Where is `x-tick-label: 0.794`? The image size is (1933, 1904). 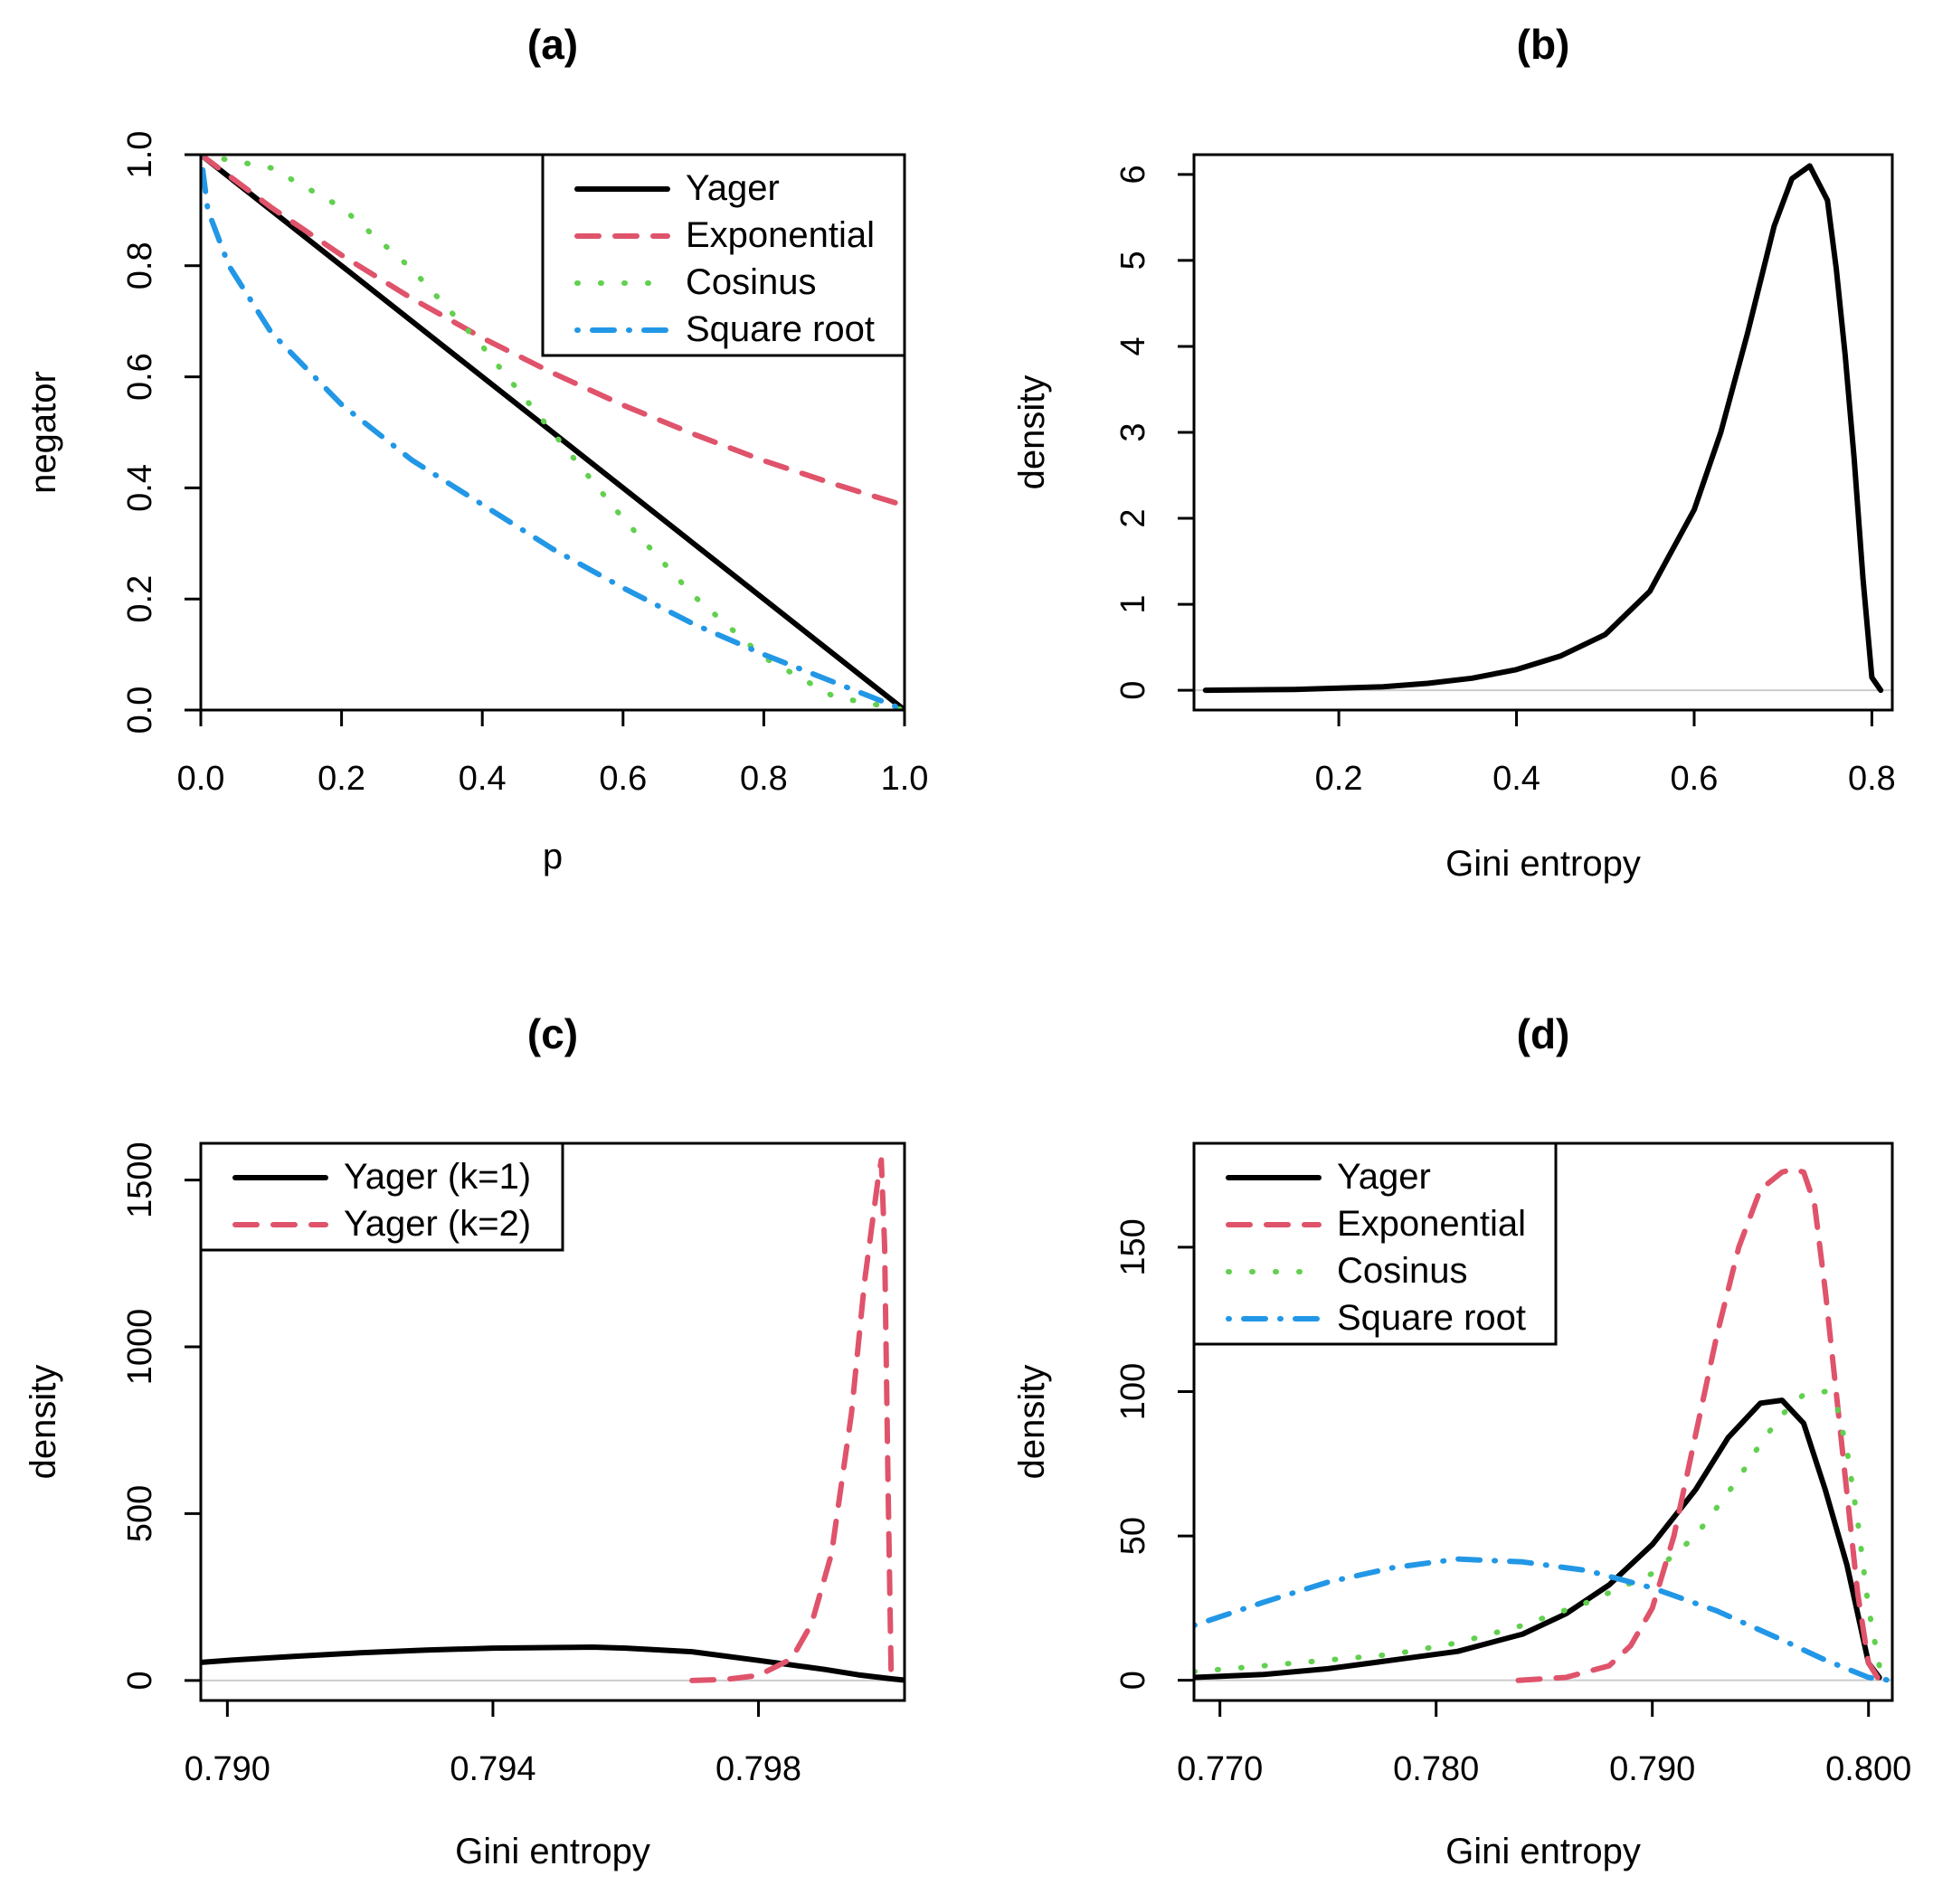
x-tick-label: 0.794 is located at coordinates (492, 1769).